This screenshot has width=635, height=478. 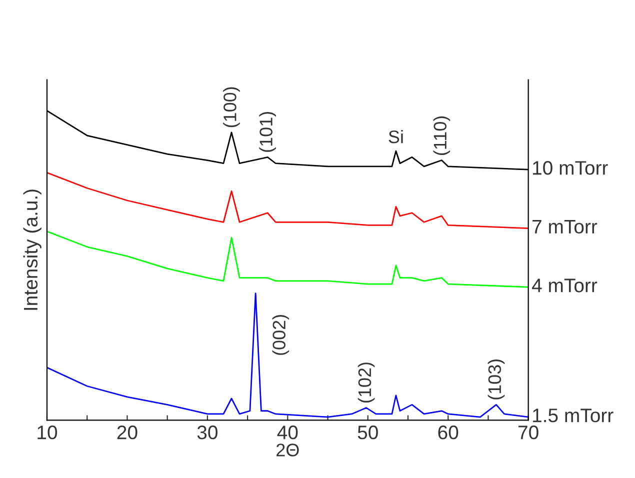 What do you see at coordinates (32, 250) in the screenshot?
I see `y-axis-title: Intensity (a.u.)` at bounding box center [32, 250].